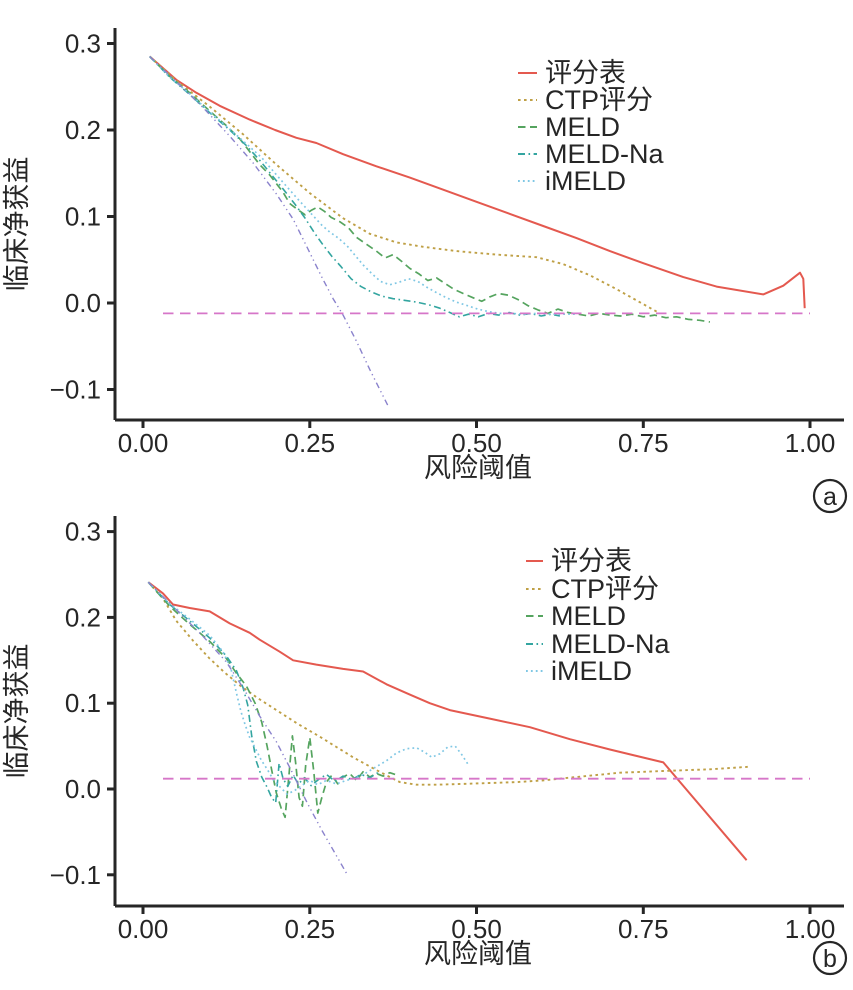  What do you see at coordinates (17, 224) in the screenshot?
I see `y-axis-label-a: 临床净获益` at bounding box center [17, 224].